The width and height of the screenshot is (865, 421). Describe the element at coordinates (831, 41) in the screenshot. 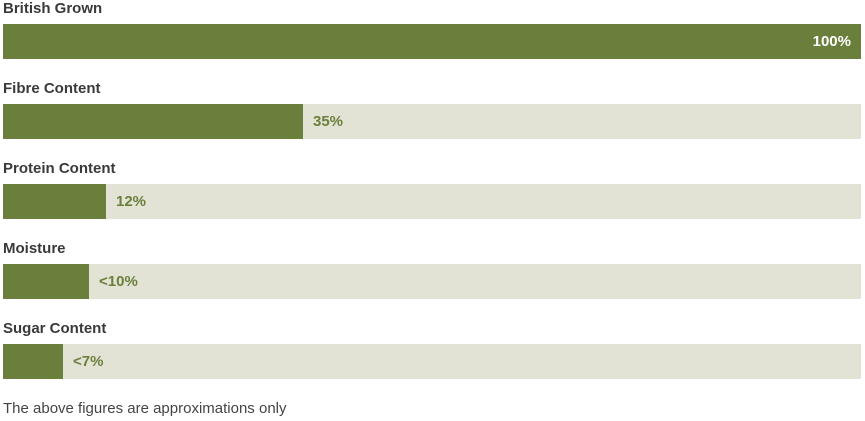

I see `bar-value-label: 100%` at that location.